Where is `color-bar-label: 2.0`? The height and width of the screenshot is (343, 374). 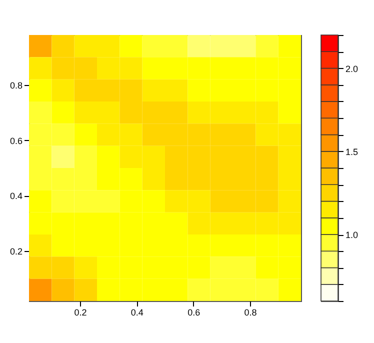
color-bar-label: 2.0 is located at coordinates (352, 69).